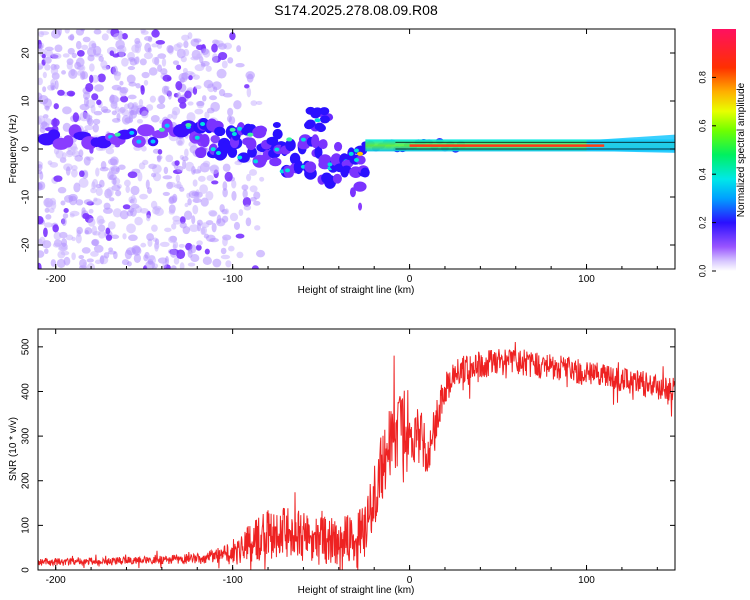 The width and height of the screenshot is (750, 600). Describe the element at coordinates (56, 279) in the screenshot. I see `spectrogram-x-tick-label: -200` at that location.